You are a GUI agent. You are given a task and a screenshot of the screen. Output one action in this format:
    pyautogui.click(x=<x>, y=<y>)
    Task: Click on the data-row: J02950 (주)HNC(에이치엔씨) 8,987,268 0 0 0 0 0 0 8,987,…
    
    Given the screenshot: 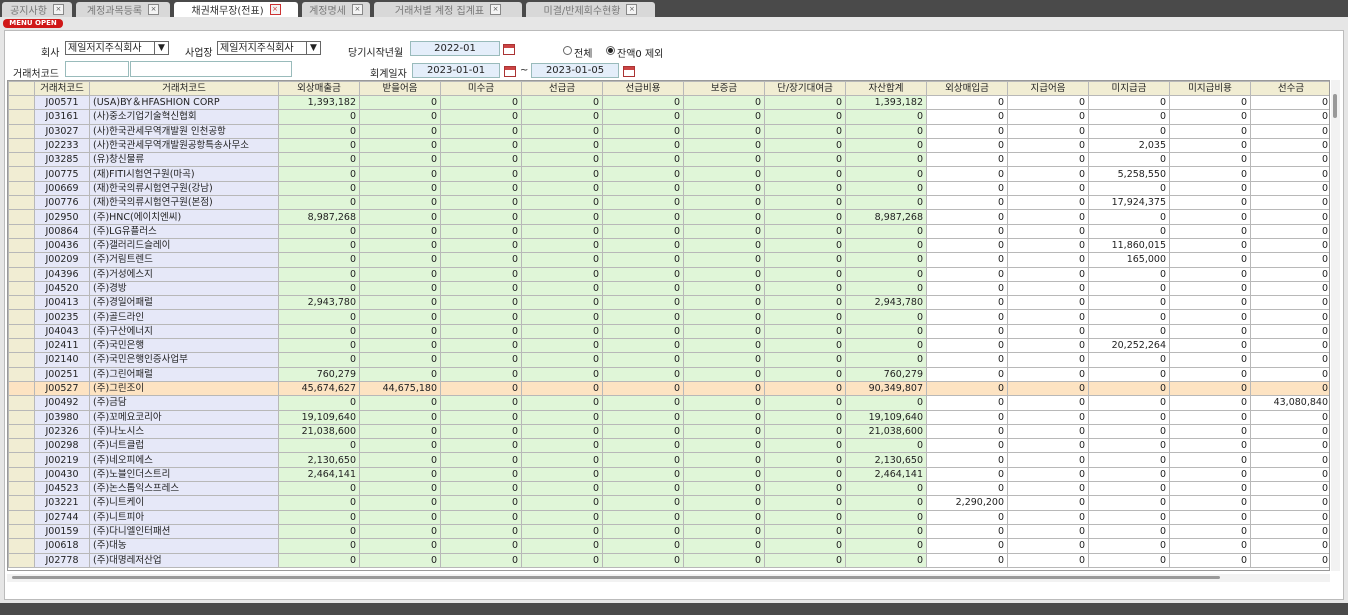 What is the action you would take?
    pyautogui.click(x=668, y=217)
    